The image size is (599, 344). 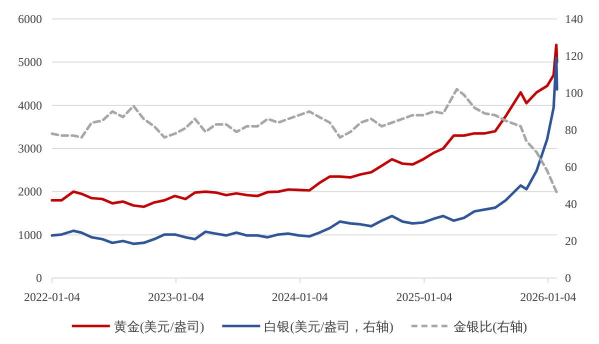 I want to click on legend-label: 白银(美元/盎司，右轴), so click(x=329, y=326).